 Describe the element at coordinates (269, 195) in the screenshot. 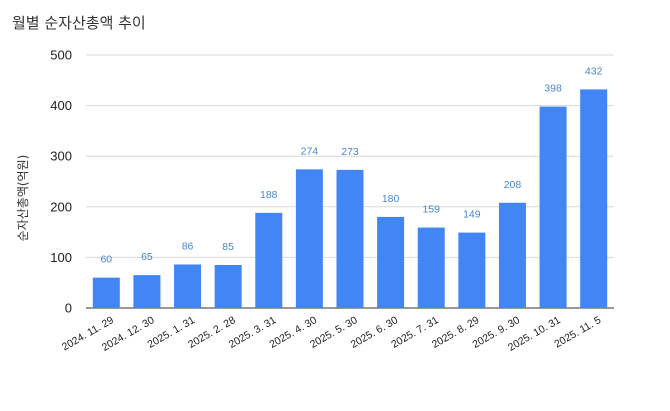

I see `data-label: 188` at that location.